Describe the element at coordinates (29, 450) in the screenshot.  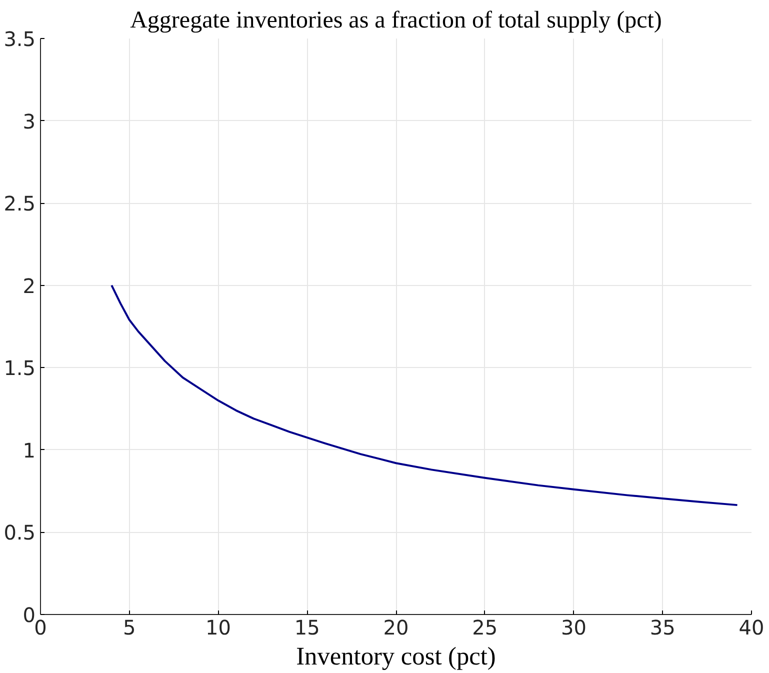
I see `y-tick-label: 1` at that location.